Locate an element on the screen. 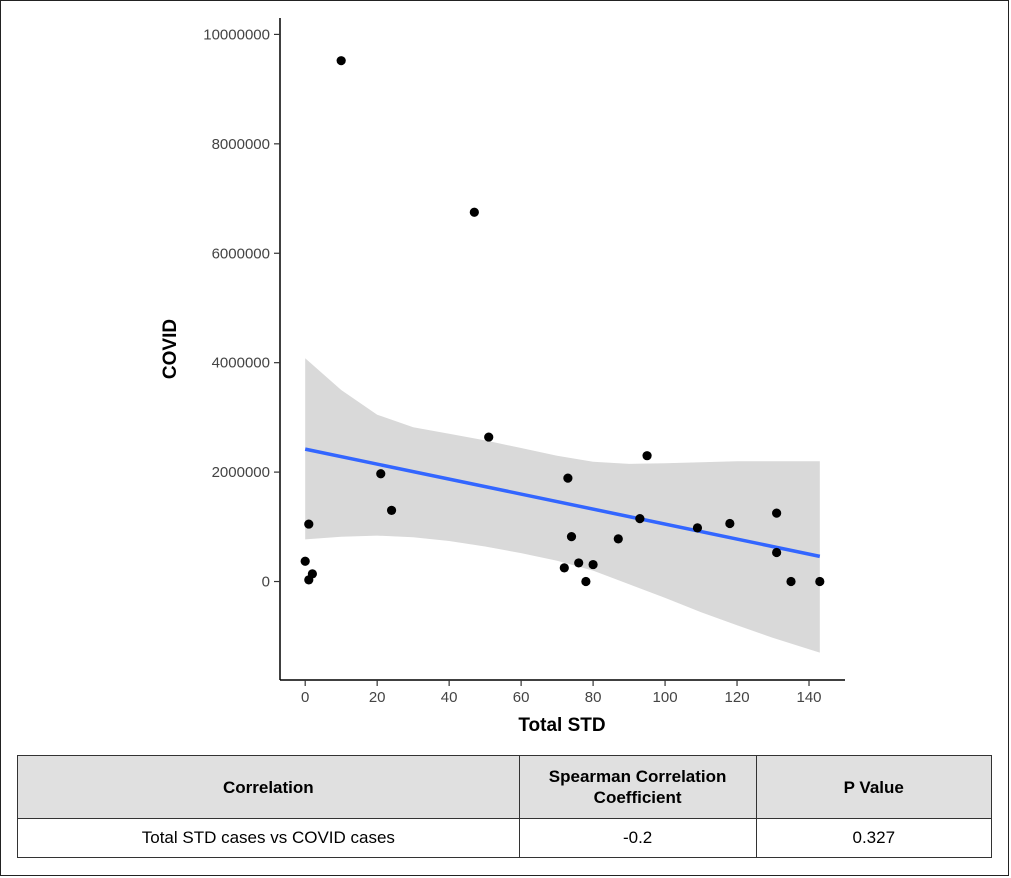  x-tick-label-60: 60 is located at coordinates (521, 697).